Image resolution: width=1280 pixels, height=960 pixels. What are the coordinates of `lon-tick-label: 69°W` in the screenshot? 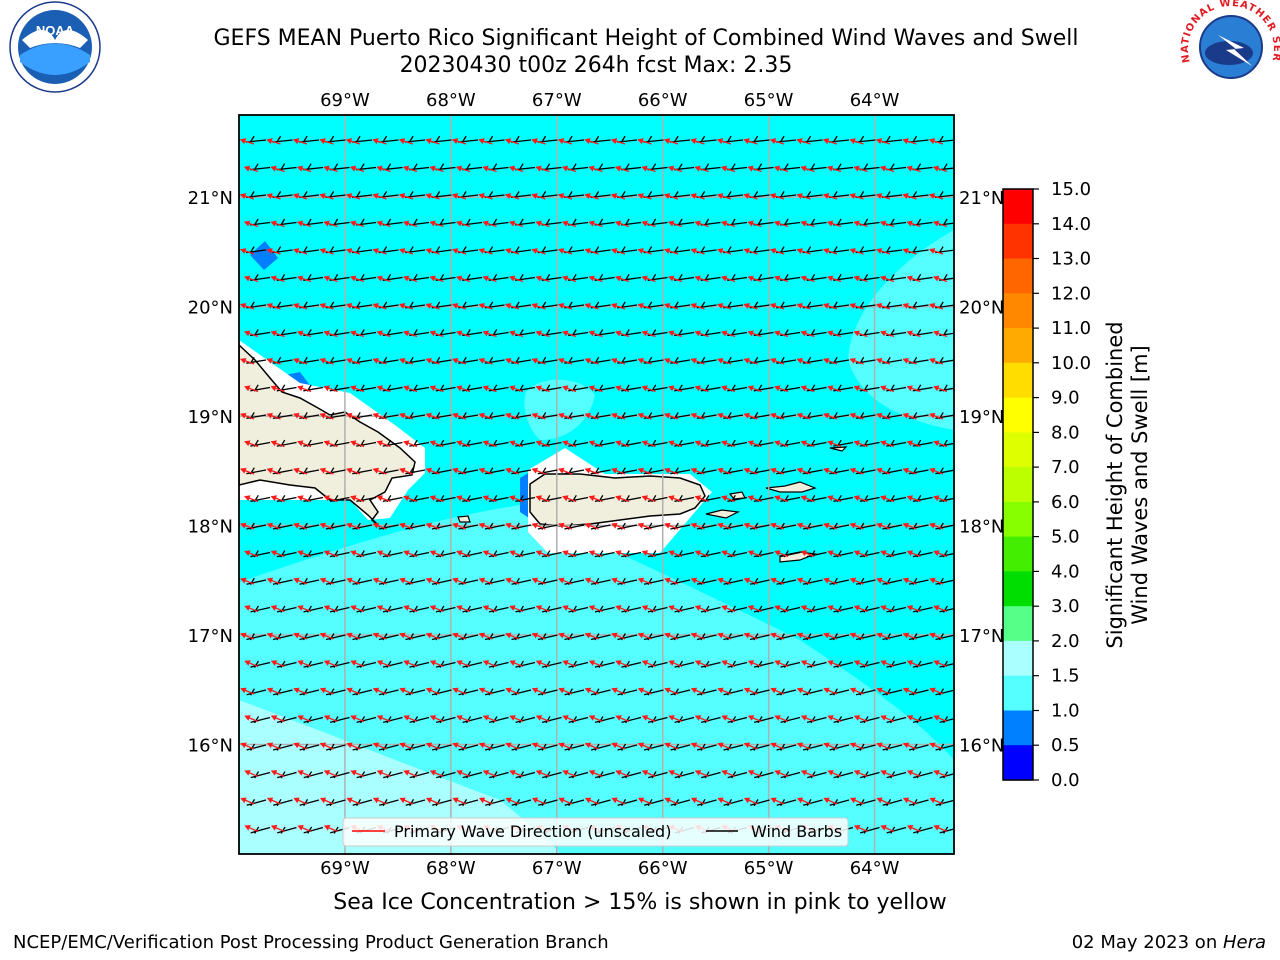 It's located at (345, 100).